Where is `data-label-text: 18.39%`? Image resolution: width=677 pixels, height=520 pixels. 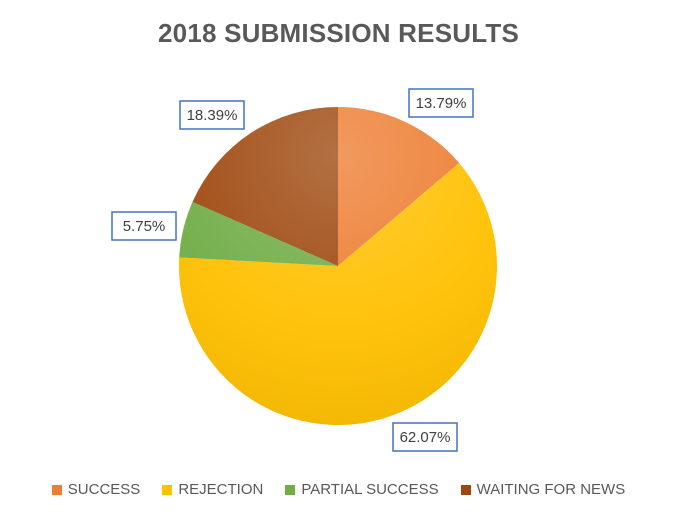 data-label-text: 18.39% is located at coordinates (212, 115).